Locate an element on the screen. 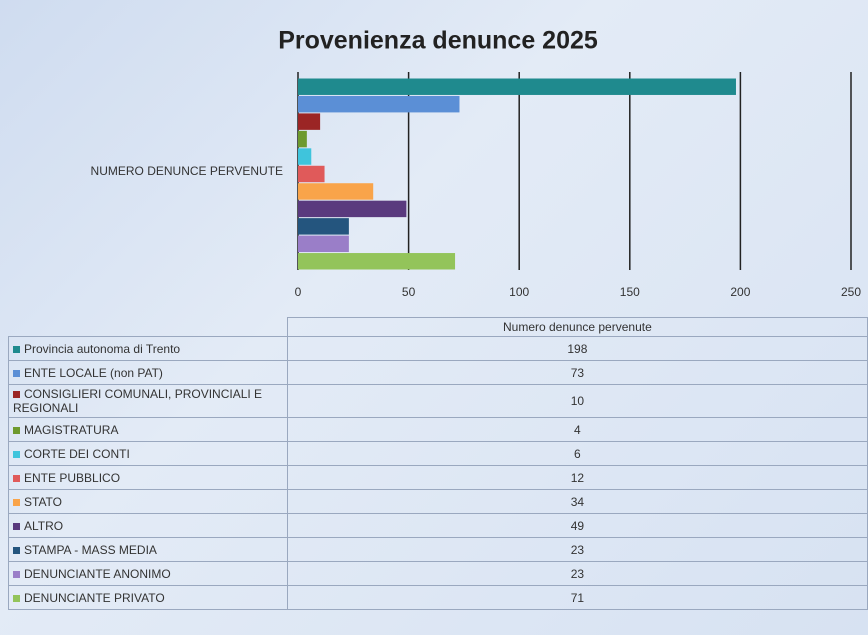  value-cell: 12 is located at coordinates (577, 477).